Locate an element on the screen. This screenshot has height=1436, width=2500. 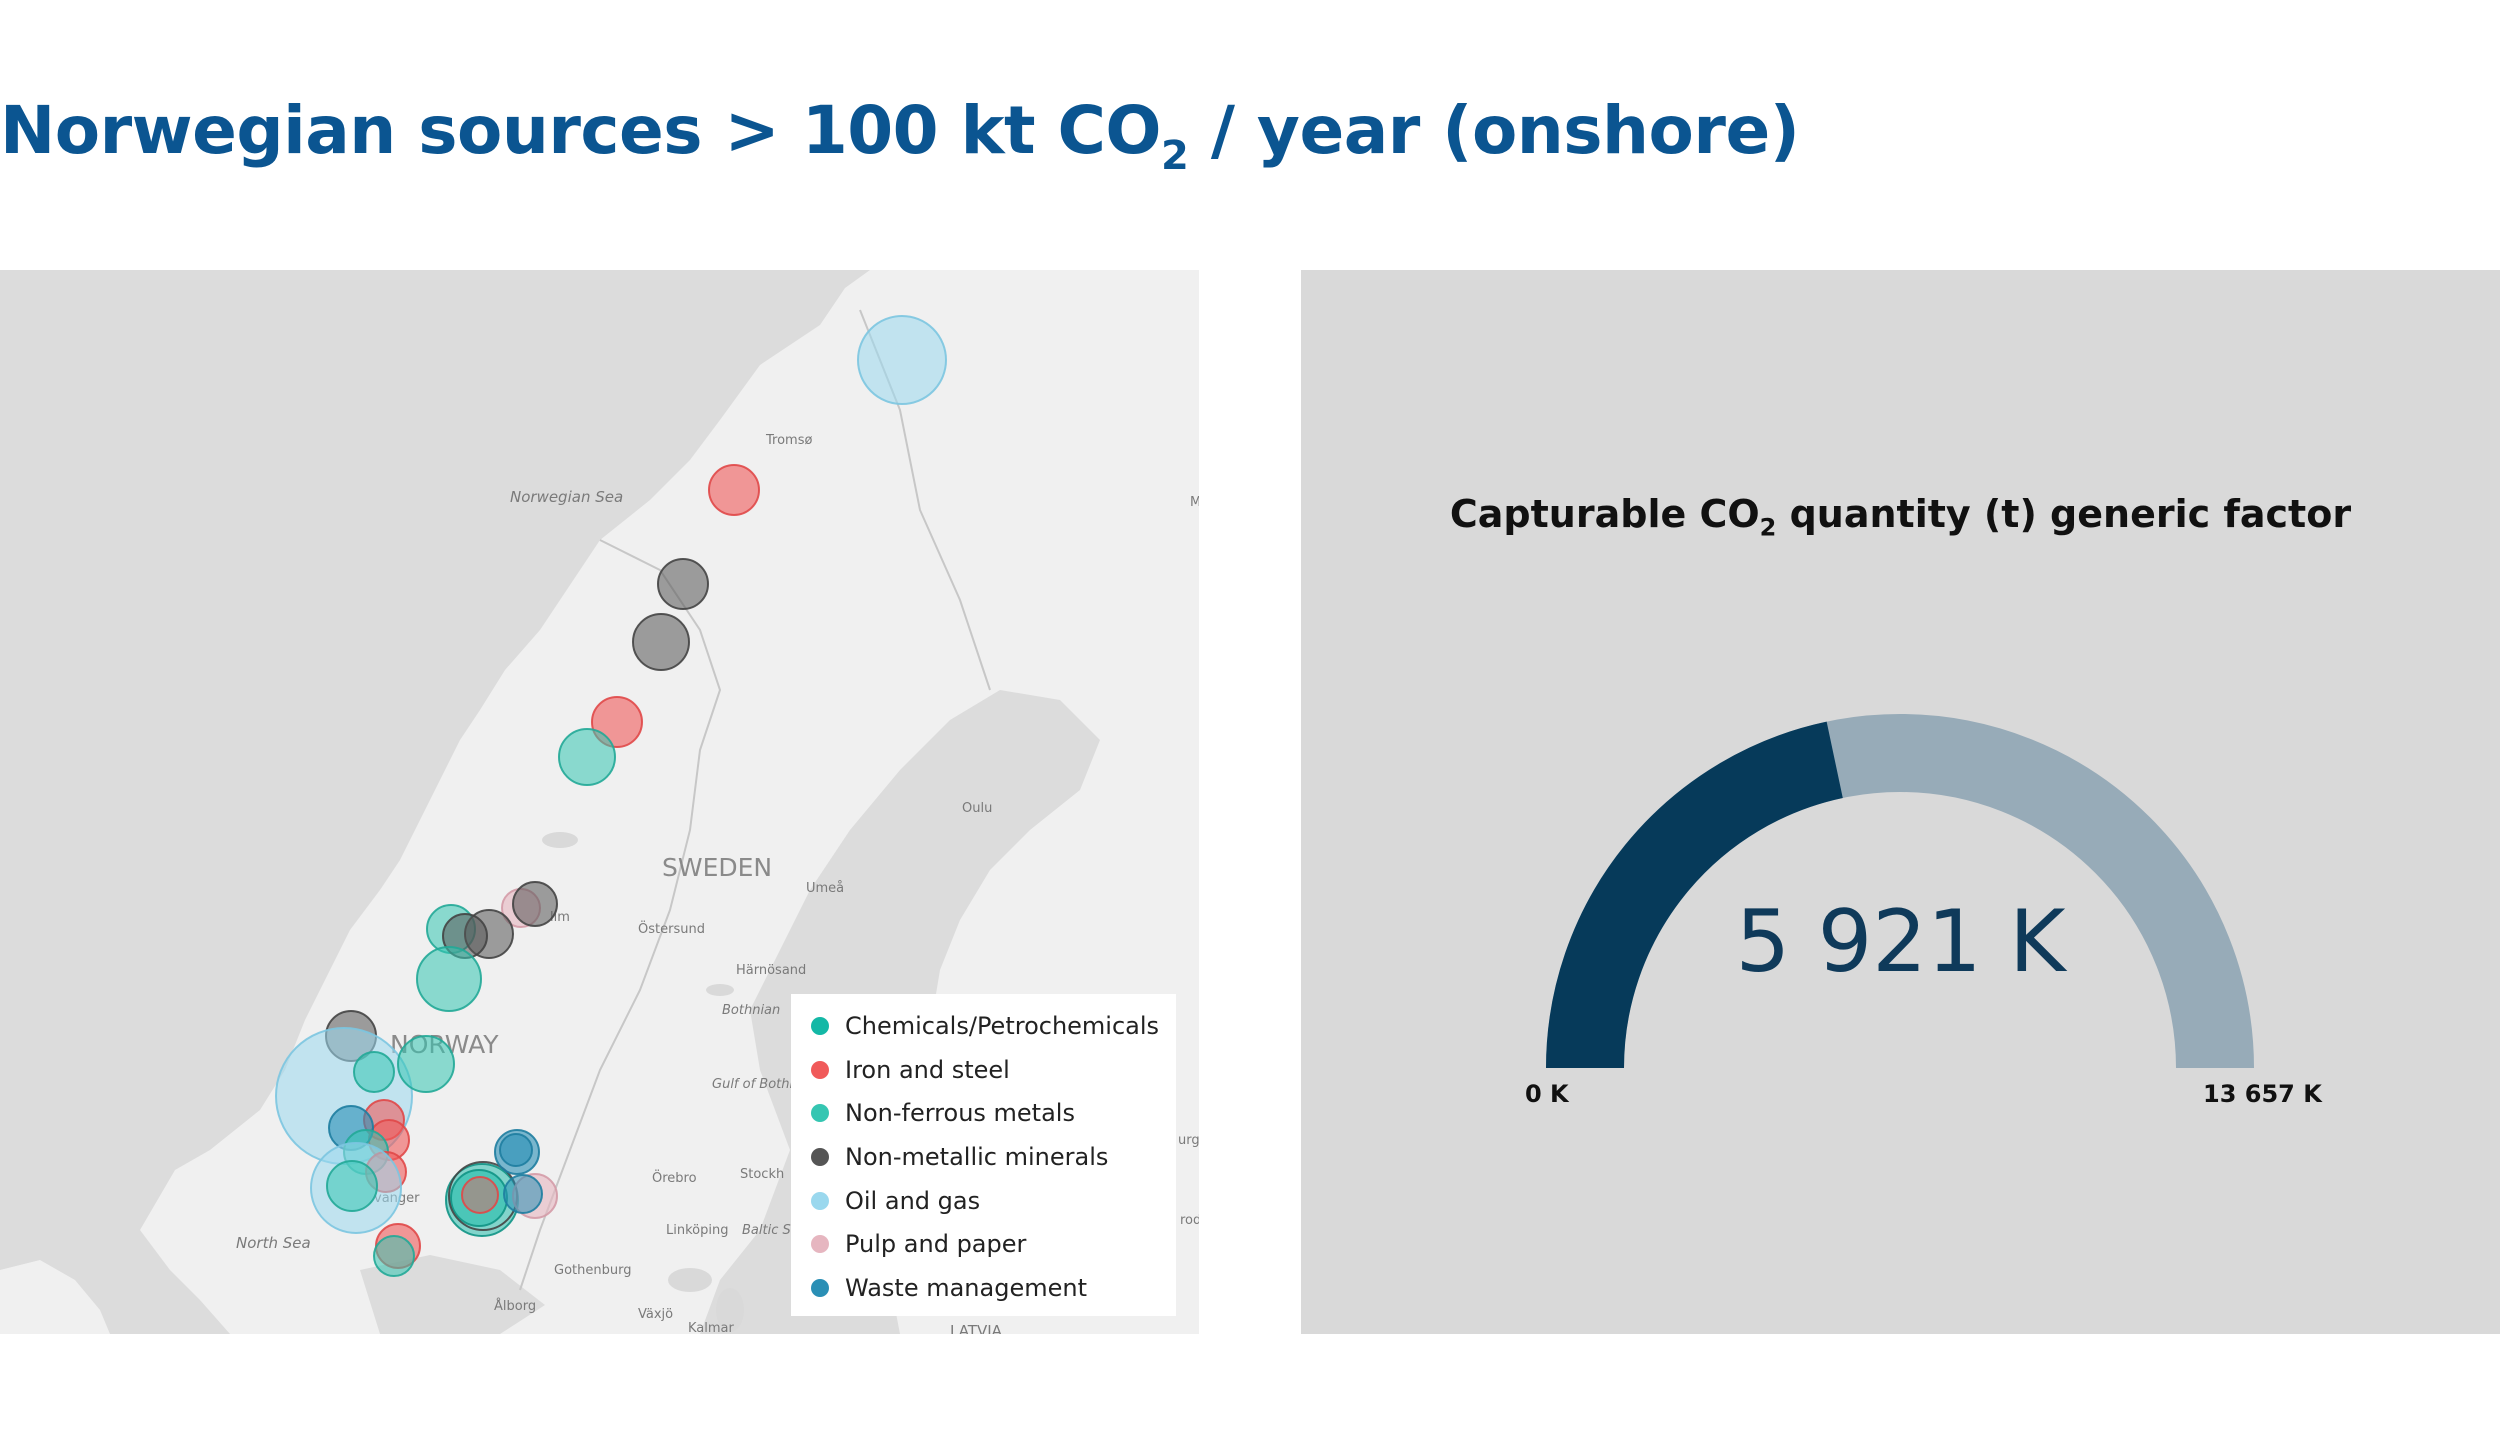
place-label: Gulf of Bothn is located at coordinates (755, 1084).